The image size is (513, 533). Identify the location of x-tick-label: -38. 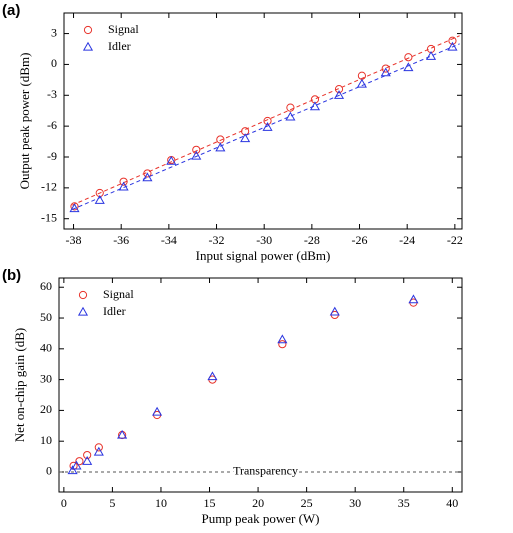
(74, 240).